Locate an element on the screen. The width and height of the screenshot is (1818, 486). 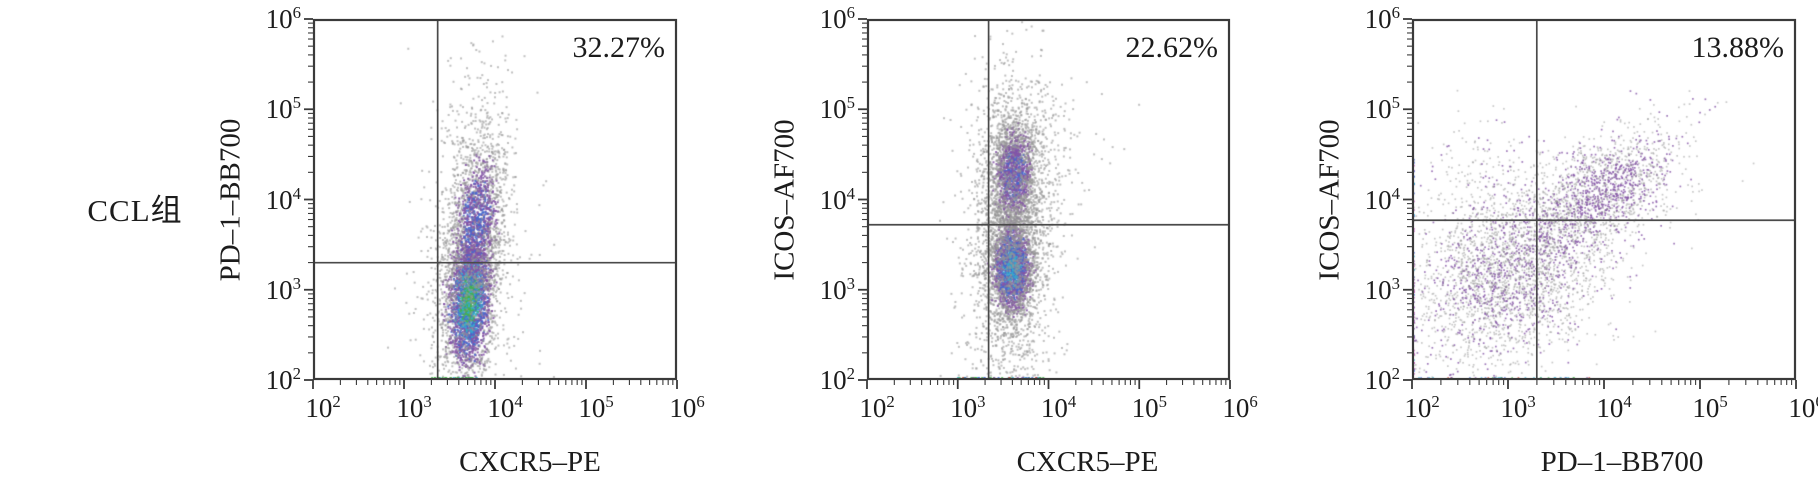
quadrant-percentage: 13.88% is located at coordinates (1738, 47).